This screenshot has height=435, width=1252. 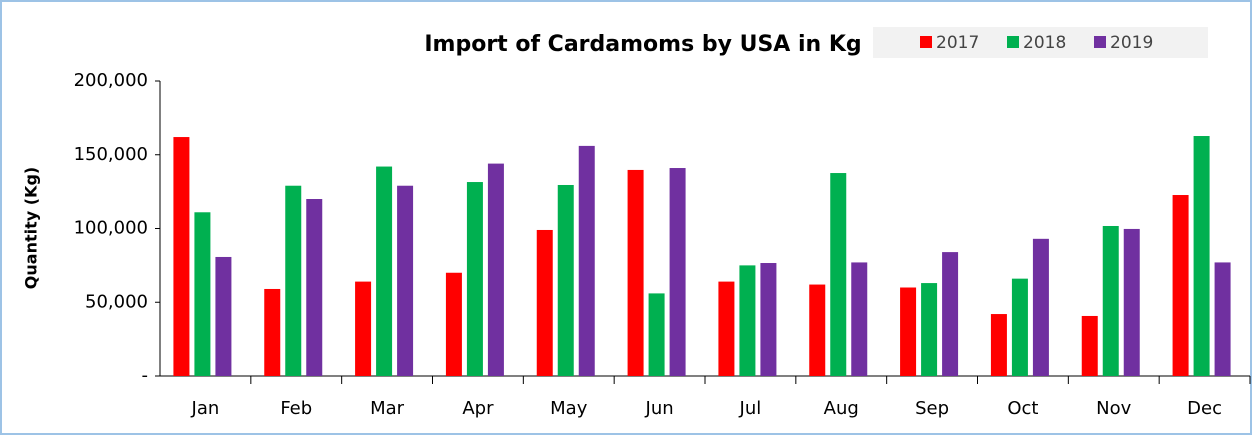 I want to click on y-tick-label: 200,000, so click(x=111, y=80).